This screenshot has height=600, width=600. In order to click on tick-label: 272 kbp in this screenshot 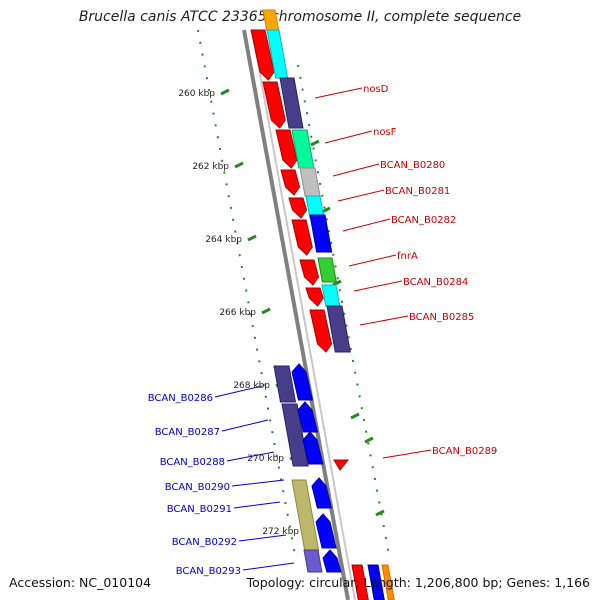, I will do `click(280, 532)`.